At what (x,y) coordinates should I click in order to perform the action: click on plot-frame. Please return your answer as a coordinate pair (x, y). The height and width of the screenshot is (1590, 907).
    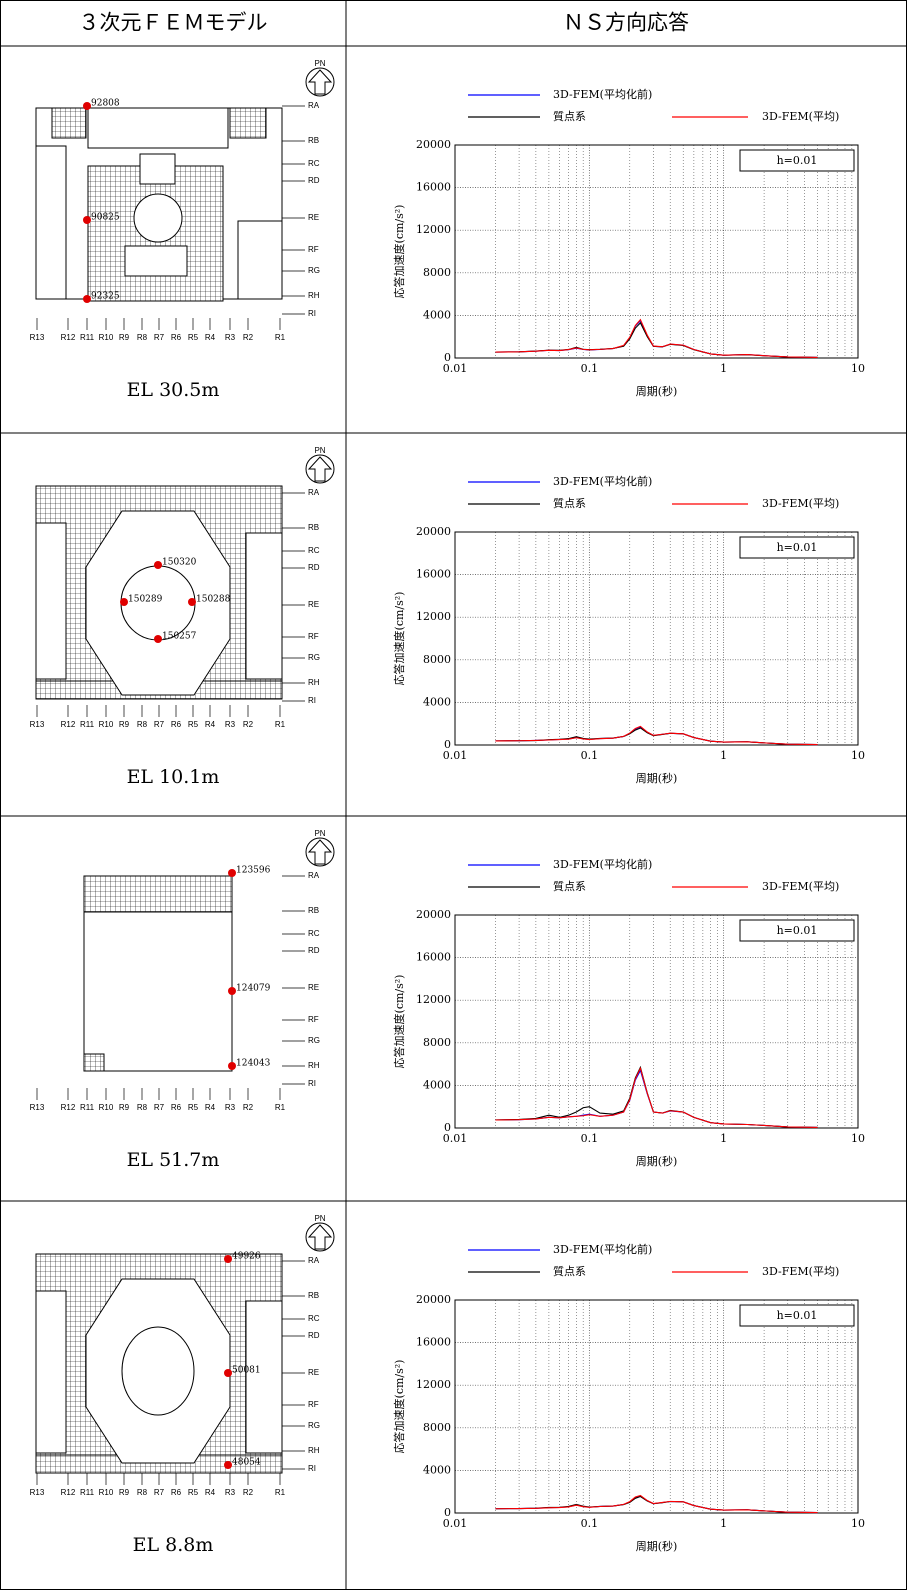
    Looking at the image, I should click on (656, 638).